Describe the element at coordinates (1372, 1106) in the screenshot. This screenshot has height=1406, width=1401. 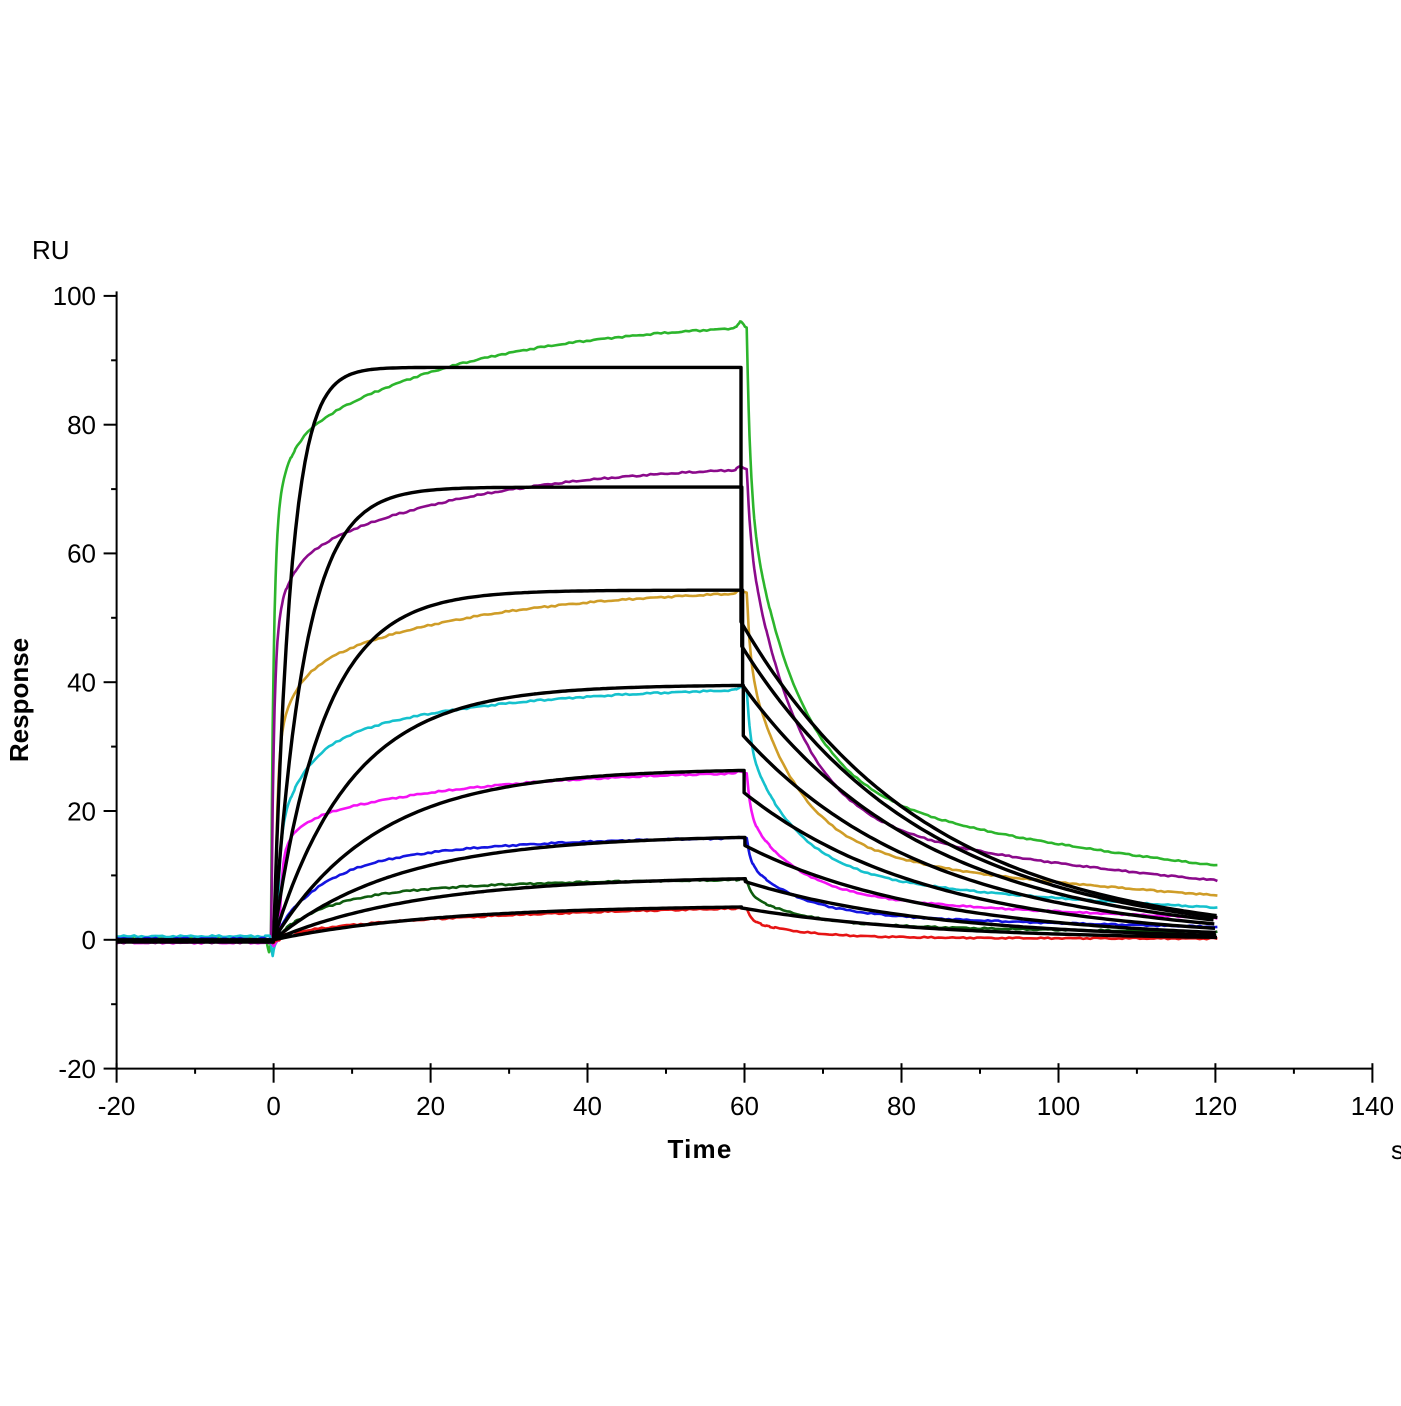
I see `svg-text: 140` at that location.